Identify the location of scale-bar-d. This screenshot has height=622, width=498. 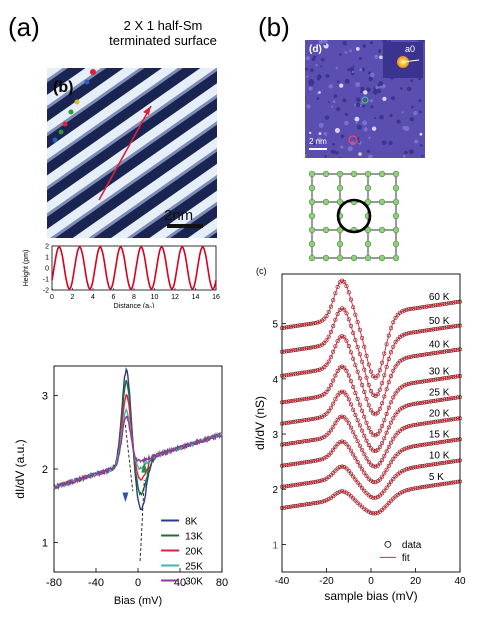
(318, 149).